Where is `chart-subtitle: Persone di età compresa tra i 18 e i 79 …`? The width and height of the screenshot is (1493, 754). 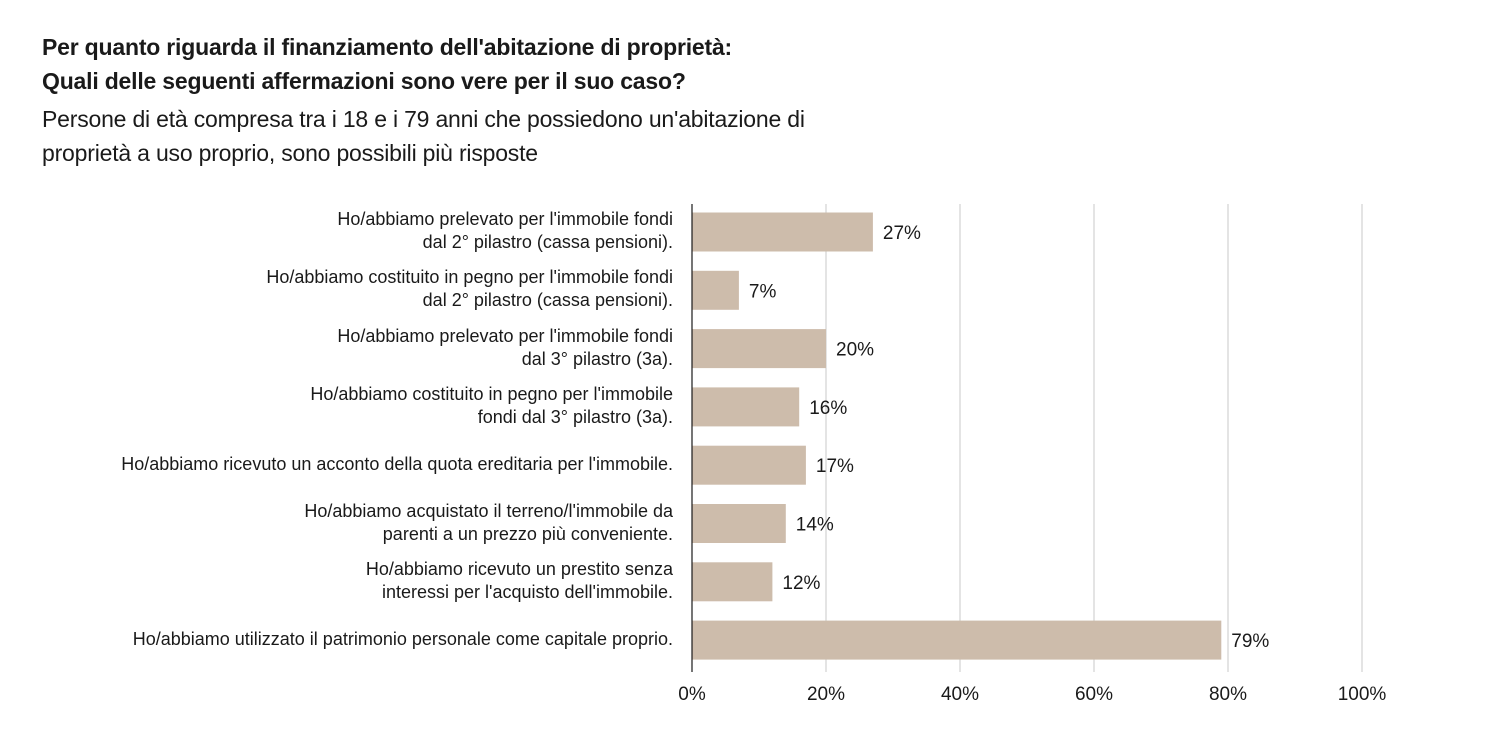
chart-subtitle: Persone di età compresa tra i 18 e i 79 … is located at coordinates (522, 136).